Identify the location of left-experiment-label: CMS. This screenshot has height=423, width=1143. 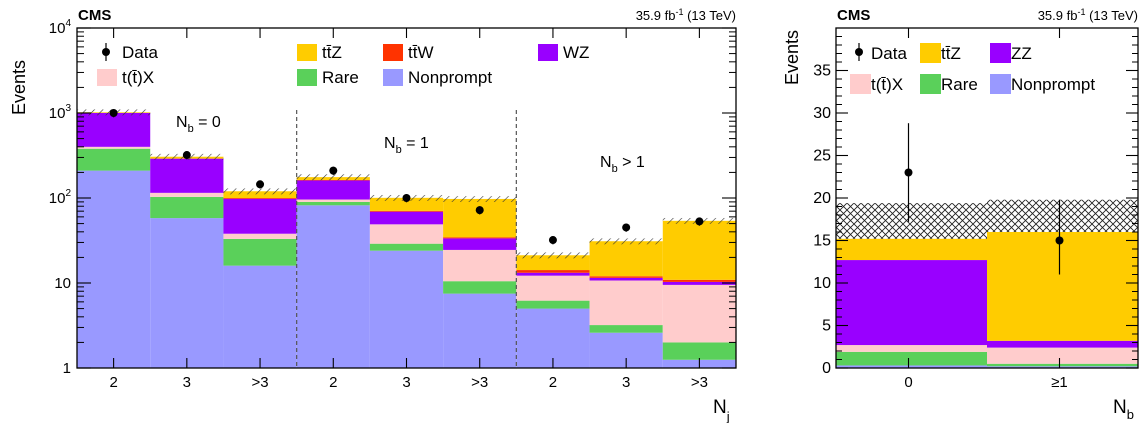
(94, 15).